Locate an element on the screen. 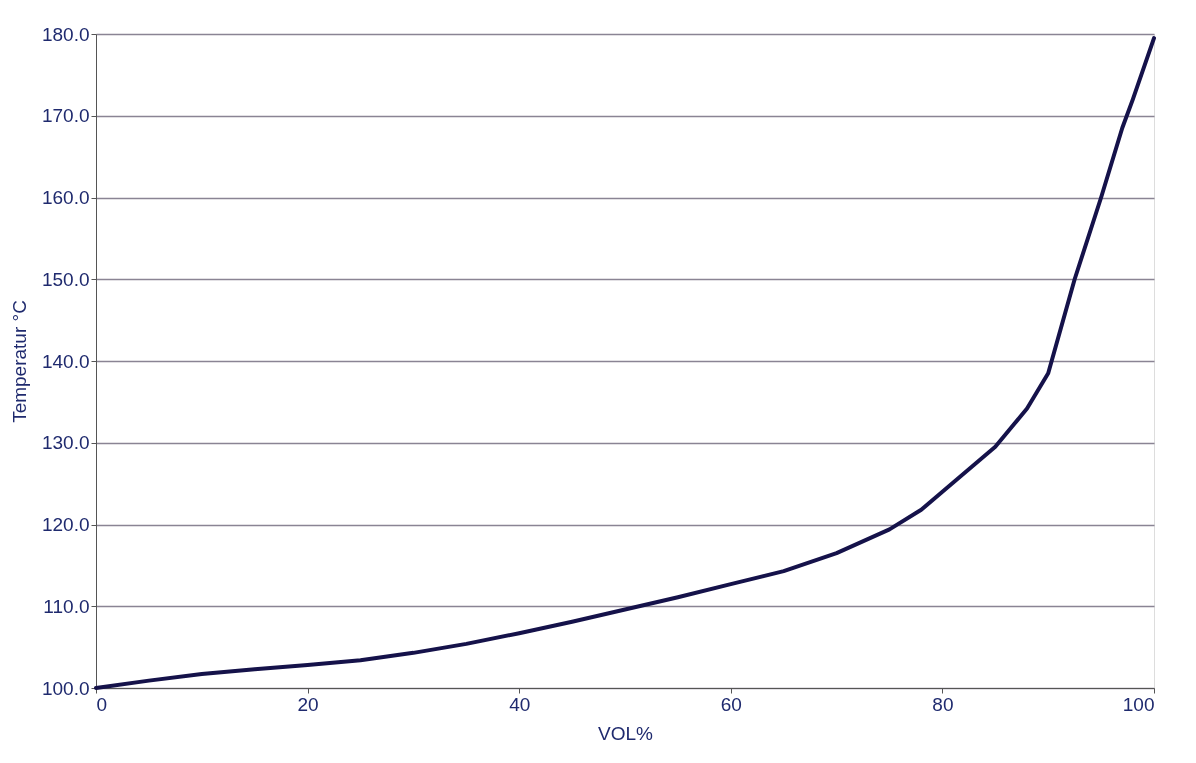 The height and width of the screenshot is (763, 1196). y-tick-label: 130.0 is located at coordinates (65, 443).